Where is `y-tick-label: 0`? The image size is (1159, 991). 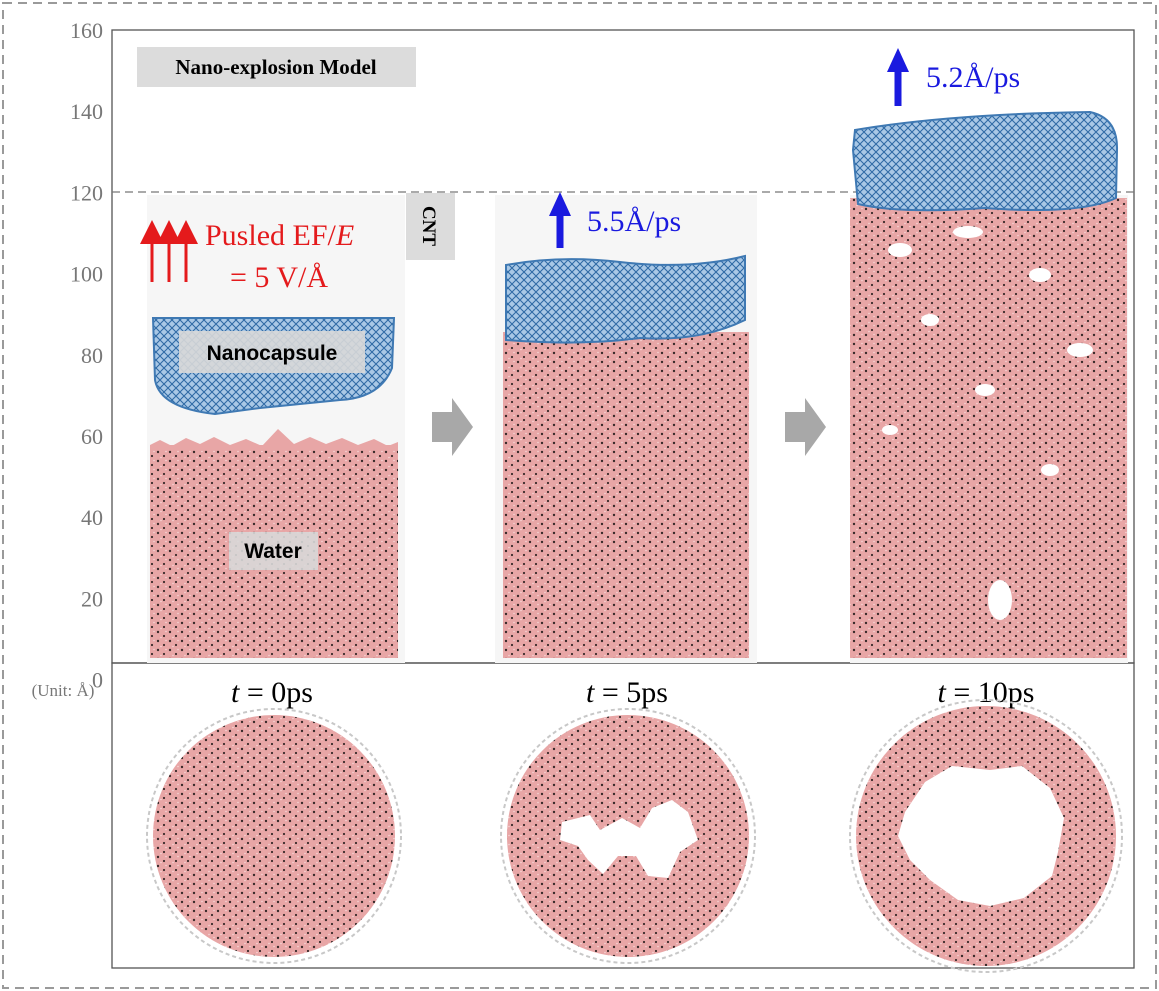 y-tick-label: 0 is located at coordinates (97, 680).